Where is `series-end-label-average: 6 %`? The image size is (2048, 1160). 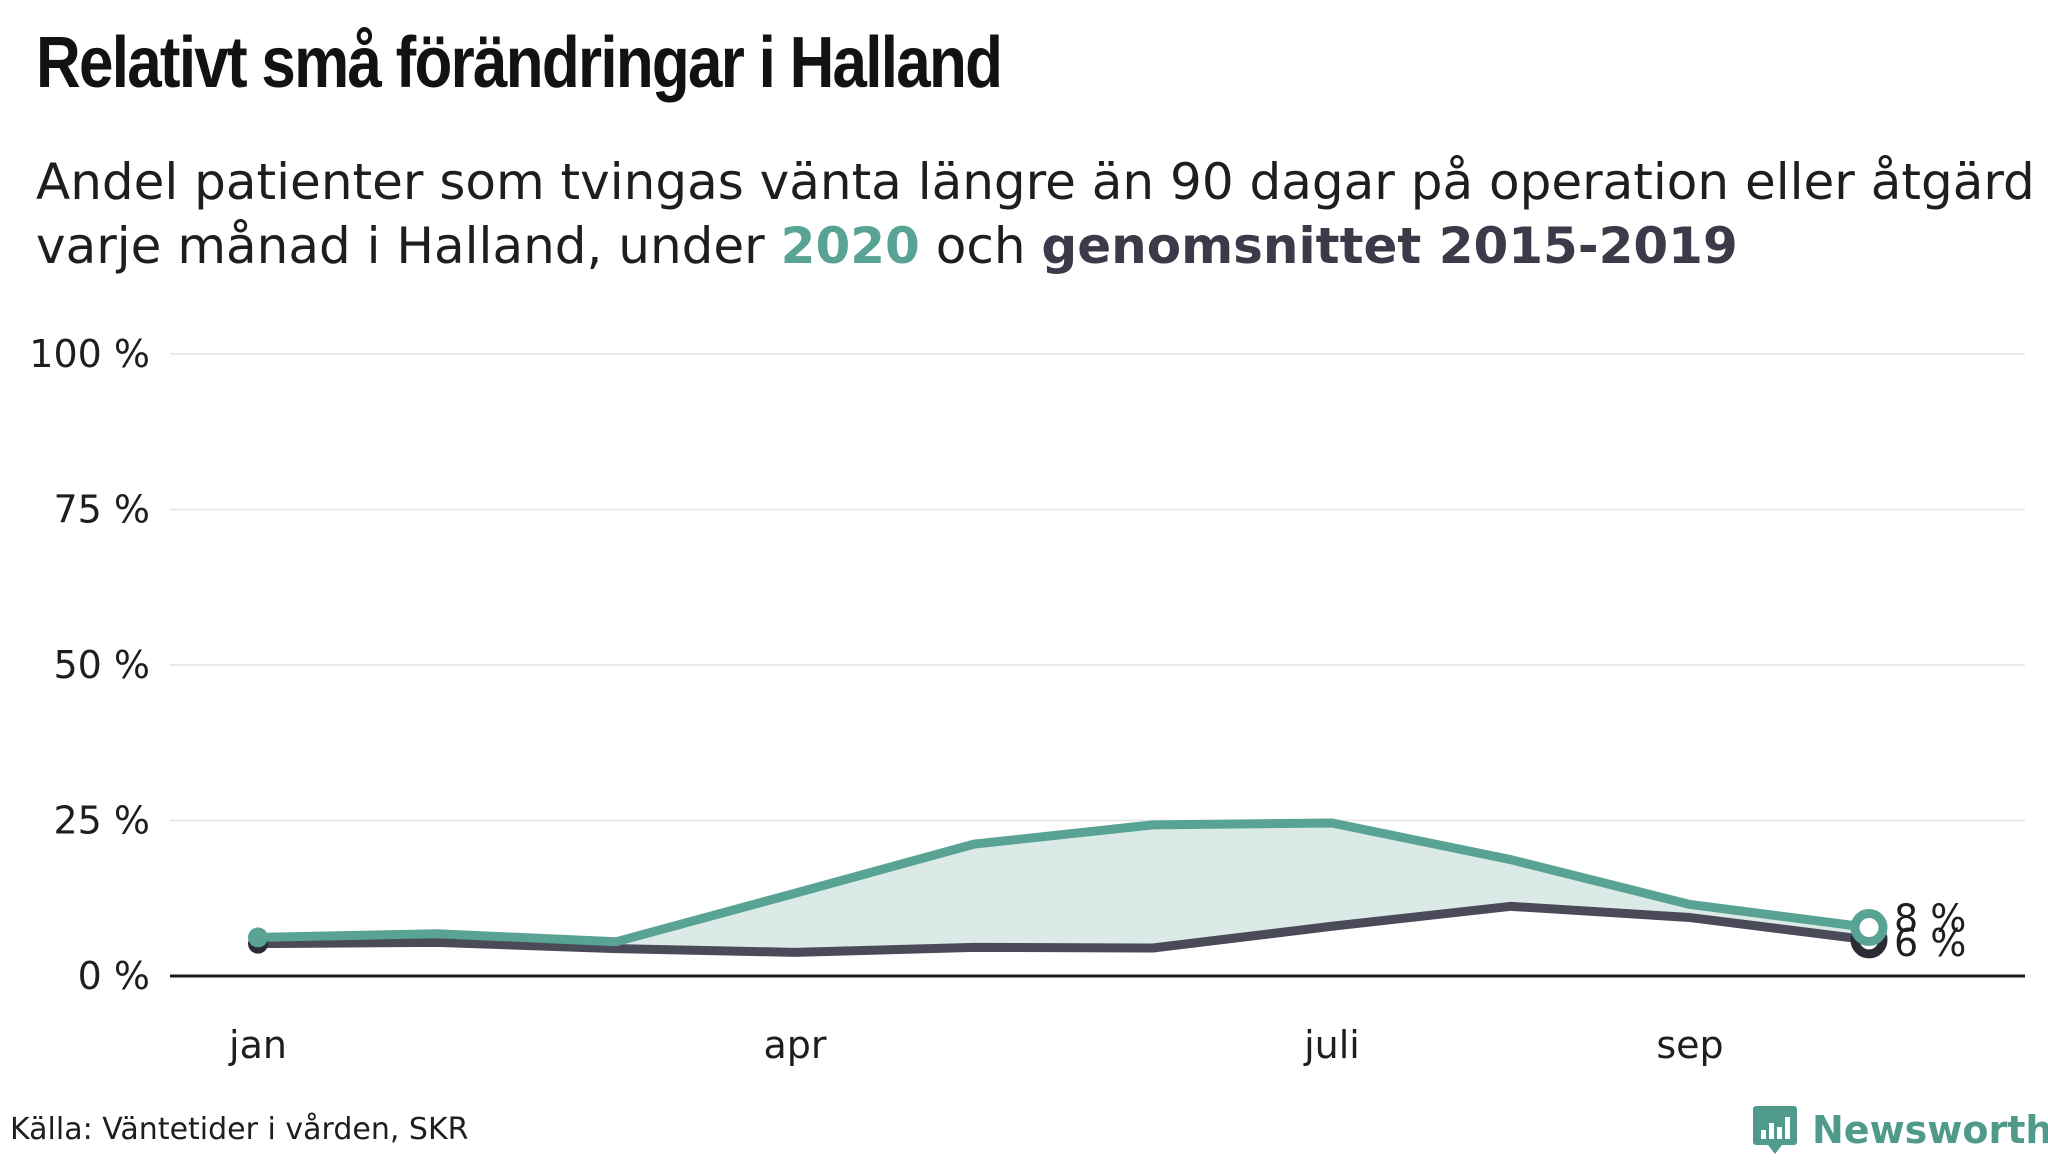 series-end-label-average: 6 % is located at coordinates (1930, 943).